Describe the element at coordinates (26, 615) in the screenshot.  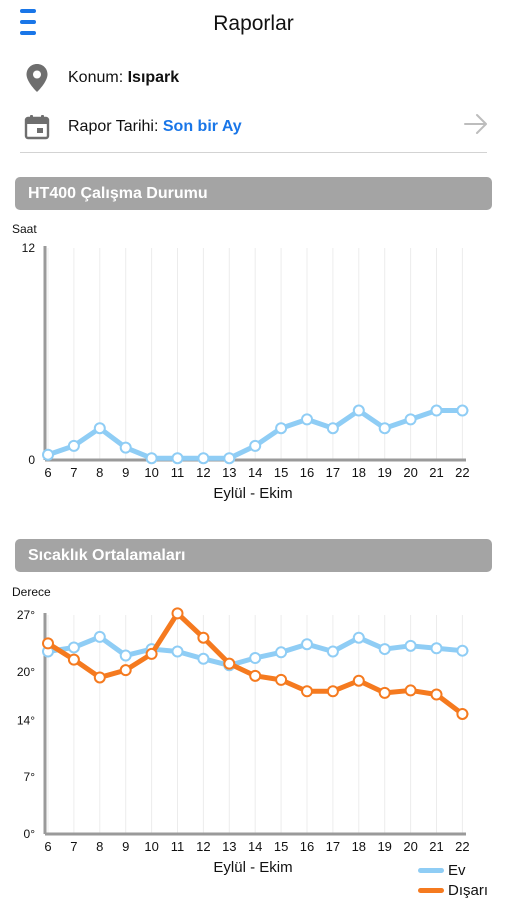
I see `y-tick-label: 27°` at that location.